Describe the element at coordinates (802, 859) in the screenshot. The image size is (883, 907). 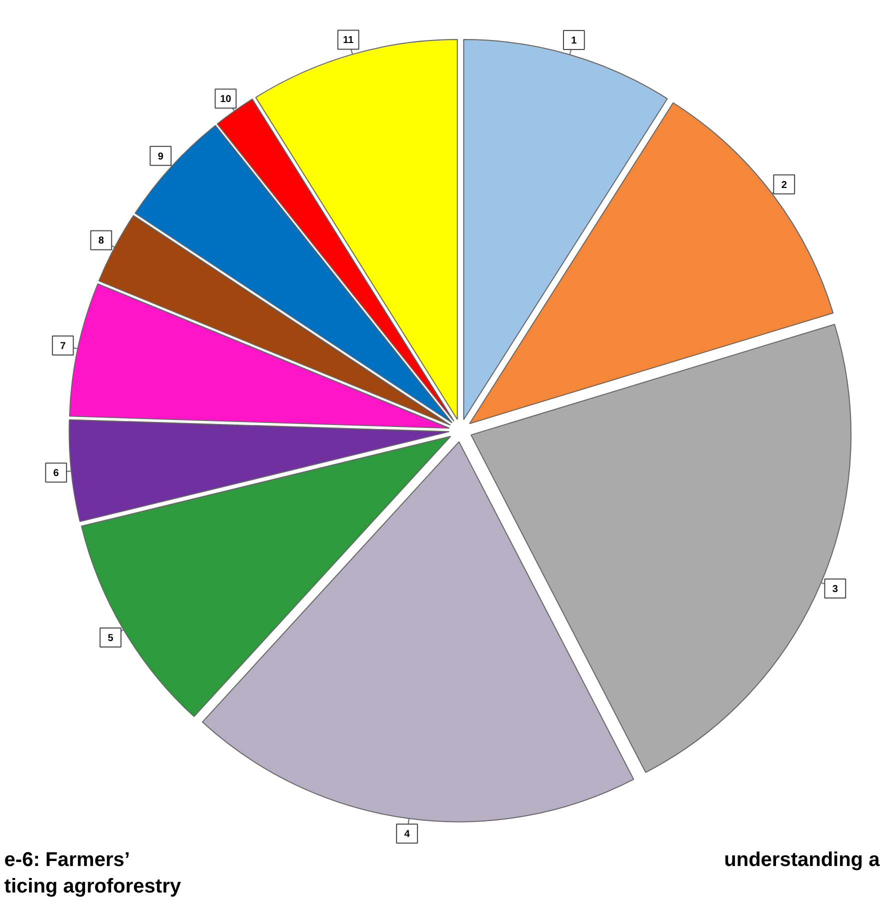
I see `text: understanding a` at that location.